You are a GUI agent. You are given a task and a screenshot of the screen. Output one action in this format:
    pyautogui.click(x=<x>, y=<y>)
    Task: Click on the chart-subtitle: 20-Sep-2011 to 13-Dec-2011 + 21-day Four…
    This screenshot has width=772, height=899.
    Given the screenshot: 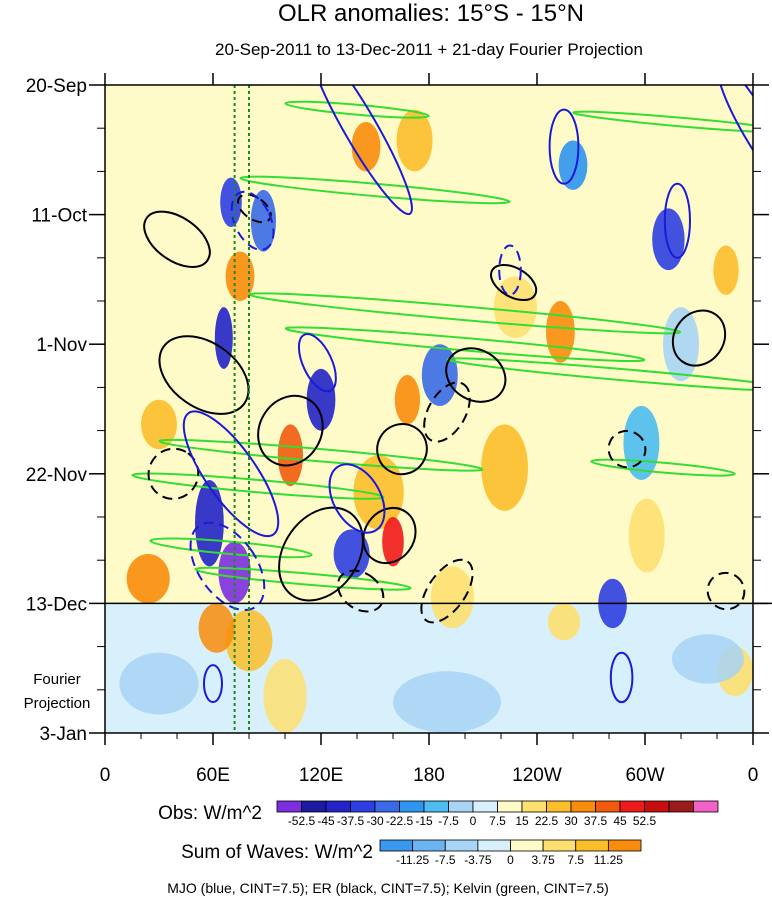 What is the action you would take?
    pyautogui.click(x=429, y=49)
    